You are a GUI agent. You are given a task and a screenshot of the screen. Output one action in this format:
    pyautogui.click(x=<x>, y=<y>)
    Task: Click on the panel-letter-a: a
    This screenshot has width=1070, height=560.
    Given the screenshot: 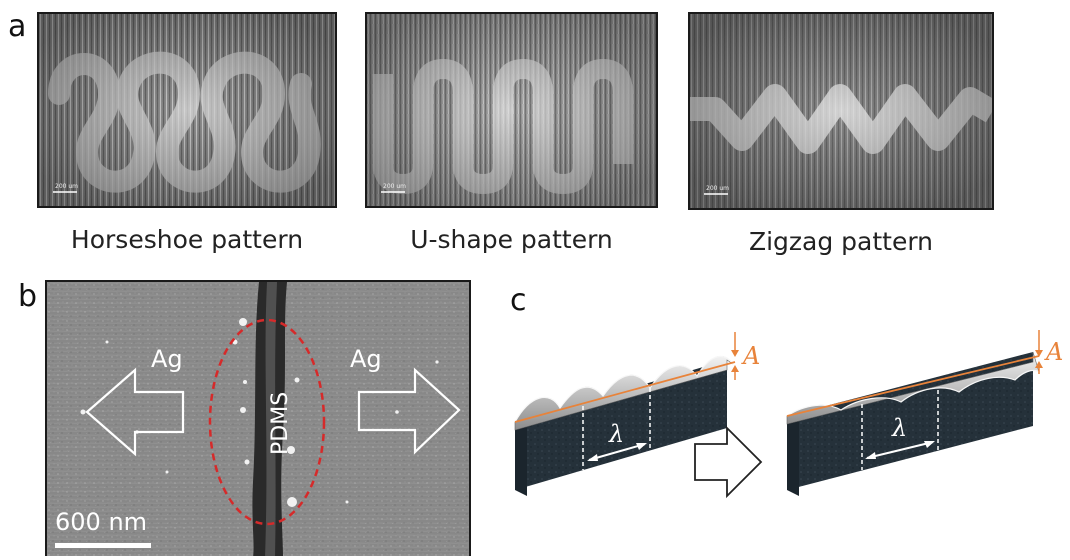 What is the action you would take?
    pyautogui.click(x=17, y=26)
    